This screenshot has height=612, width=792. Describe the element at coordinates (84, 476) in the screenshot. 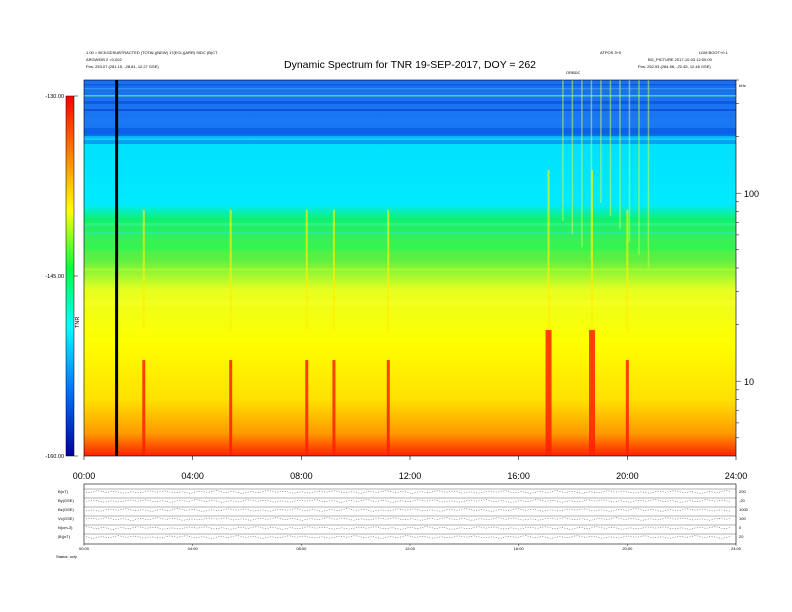

I see `x-tick-label: 00:00` at that location.